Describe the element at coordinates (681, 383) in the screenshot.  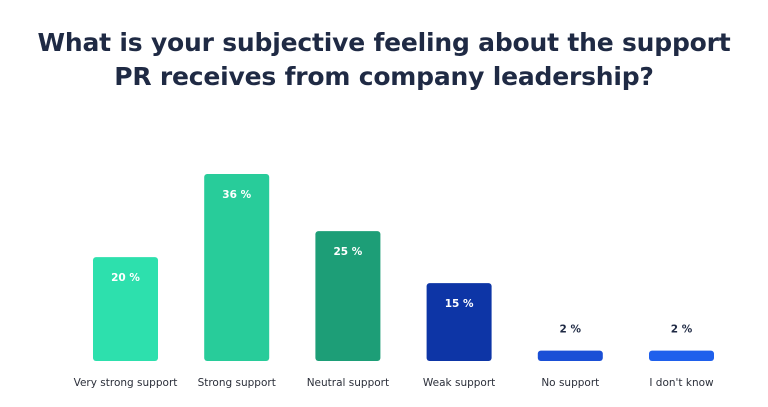
I see `category-label-5: I don't know` at that location.